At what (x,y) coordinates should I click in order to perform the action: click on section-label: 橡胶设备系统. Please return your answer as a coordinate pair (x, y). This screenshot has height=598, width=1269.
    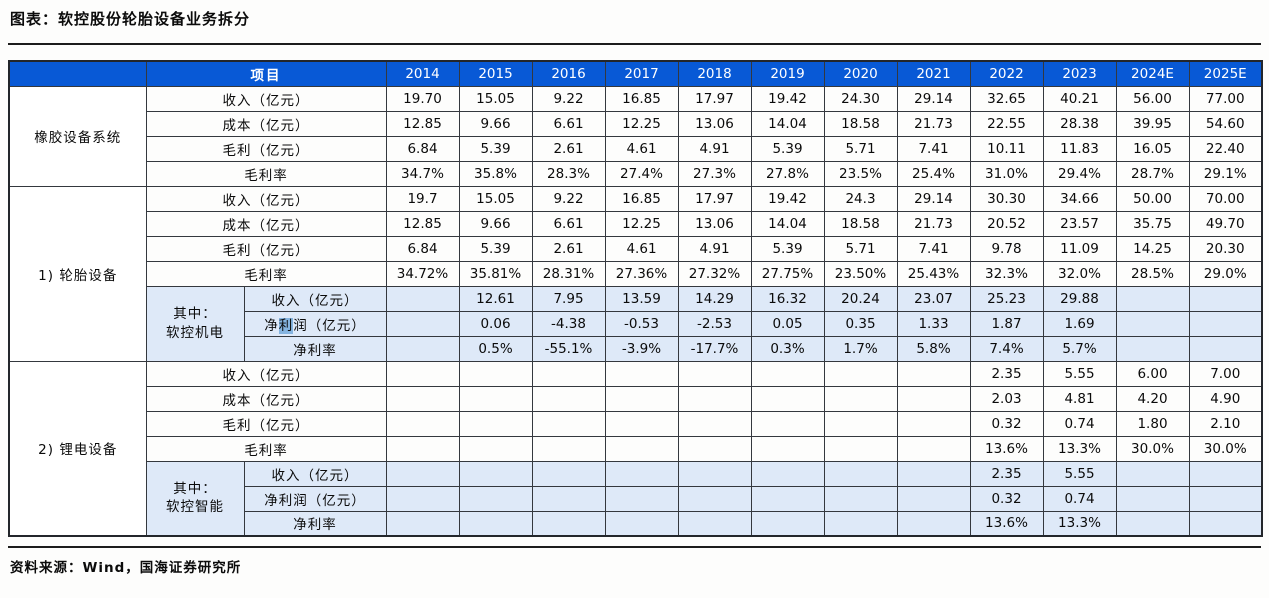
    Looking at the image, I should click on (77, 136).